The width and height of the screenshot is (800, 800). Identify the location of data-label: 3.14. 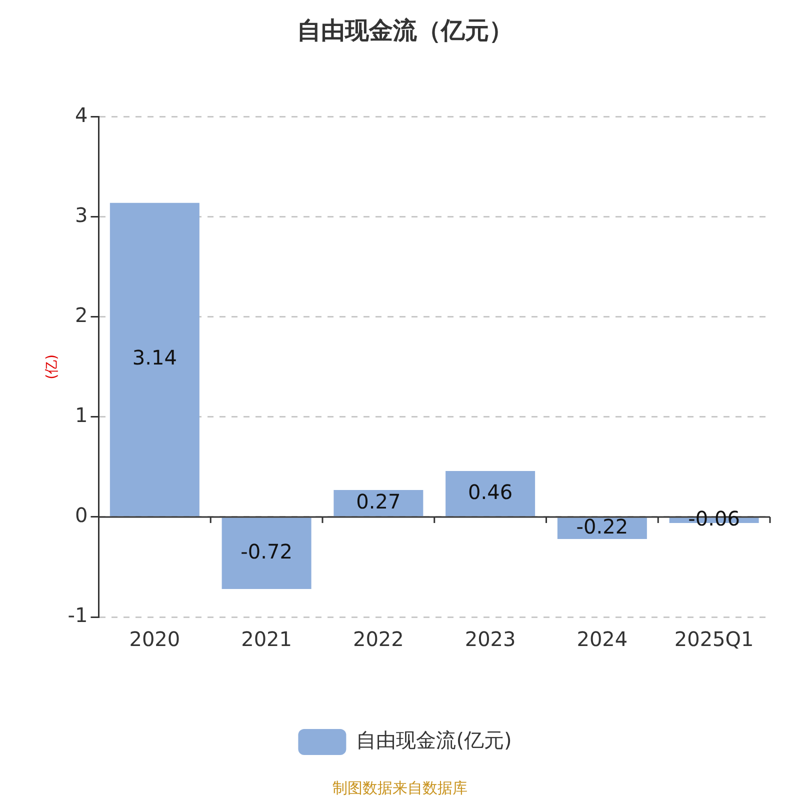
(154, 358).